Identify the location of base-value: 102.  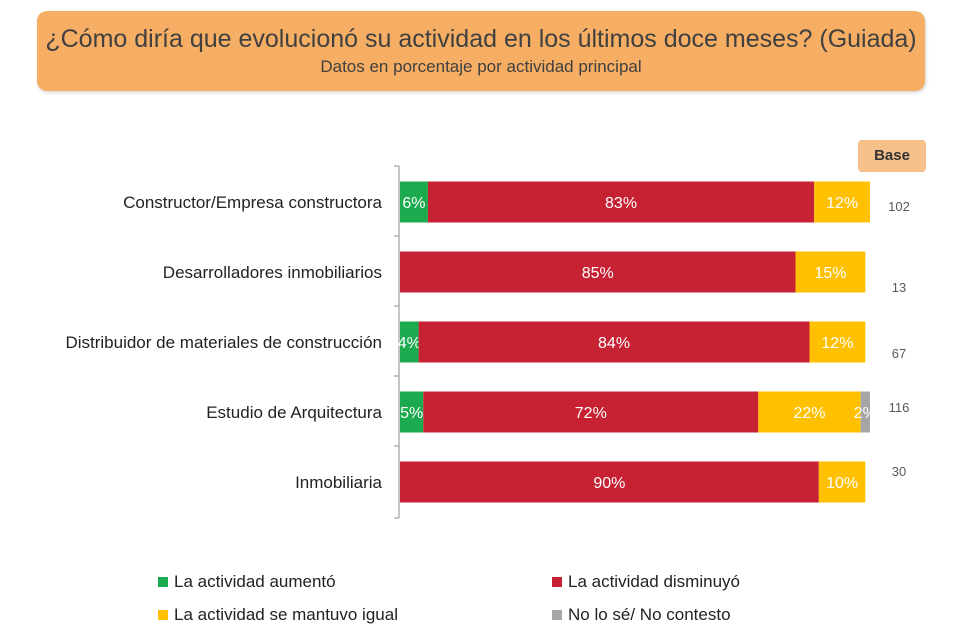
(899, 206).